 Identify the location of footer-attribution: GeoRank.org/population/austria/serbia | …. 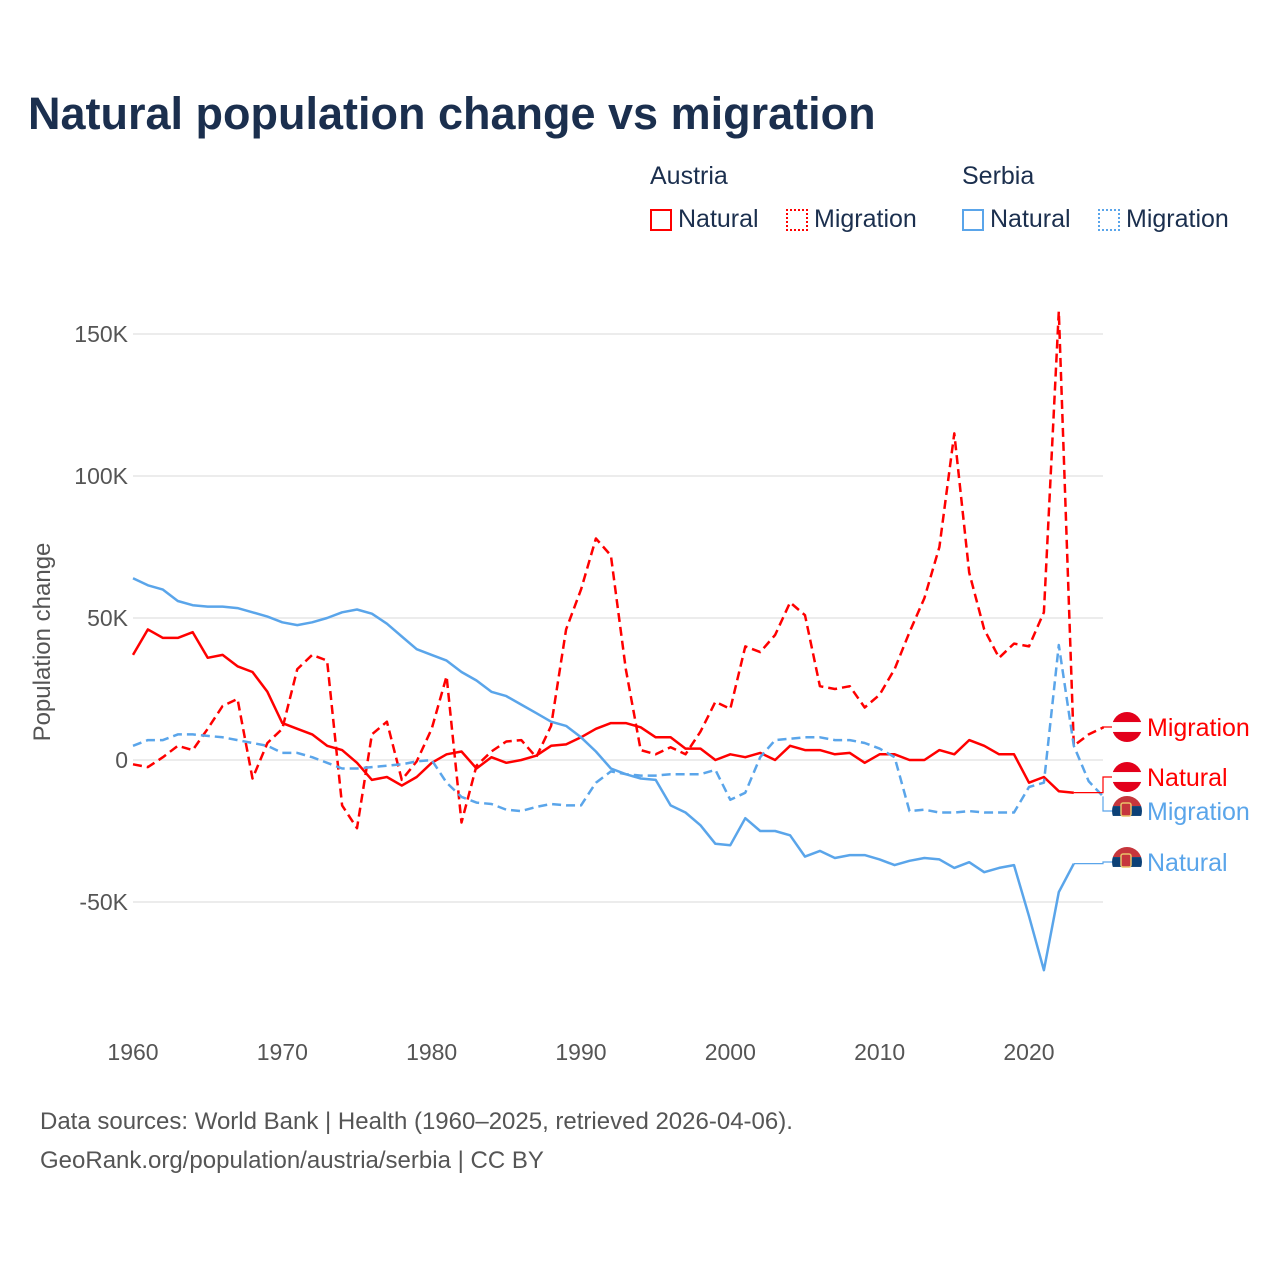
(292, 1160).